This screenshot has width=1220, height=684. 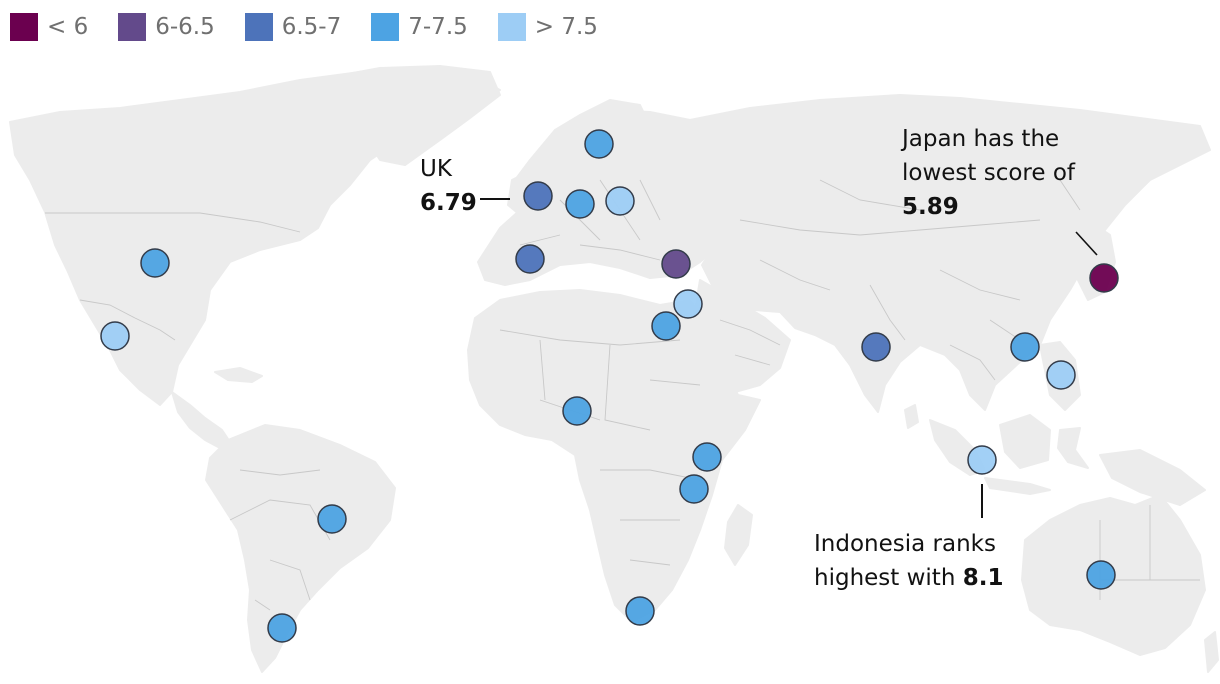 What do you see at coordinates (495, 199) in the screenshot?
I see `uk-leader-line` at bounding box center [495, 199].